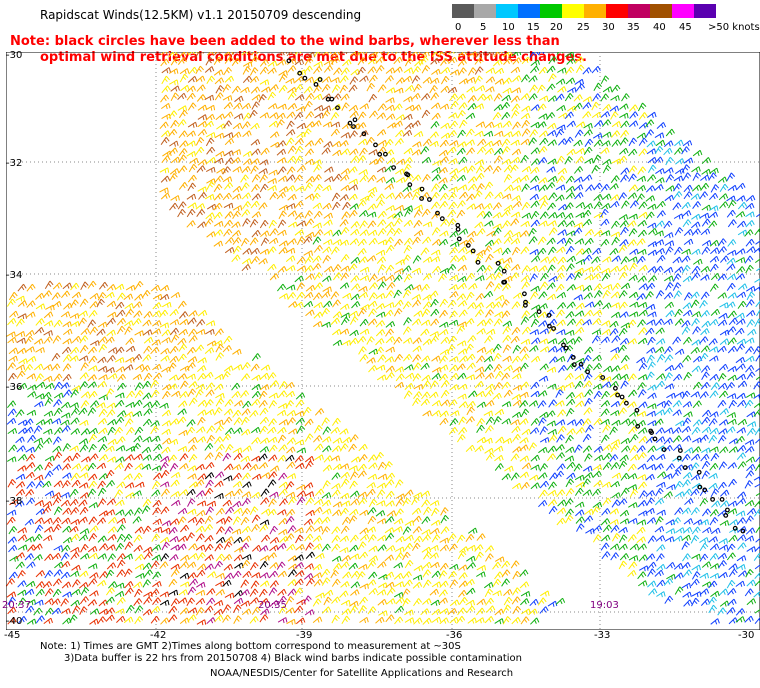  Describe the element at coordinates (685, 27) in the screenshot. I see `legend-label-45: 45` at that location.